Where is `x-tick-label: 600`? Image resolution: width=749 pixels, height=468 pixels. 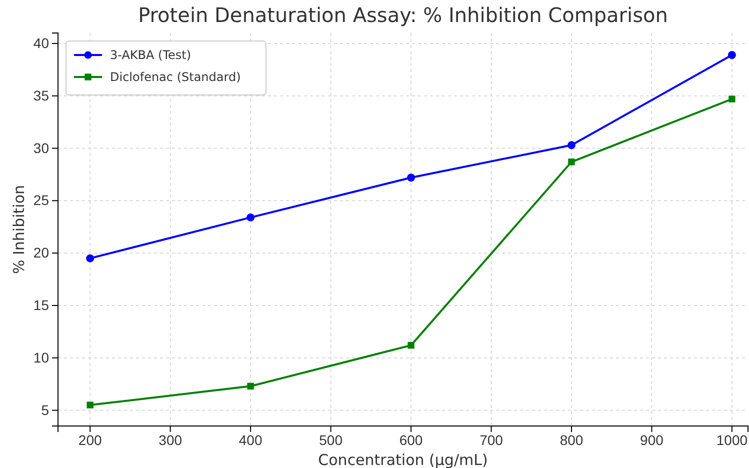 x-tick-label: 600 is located at coordinates (411, 440).